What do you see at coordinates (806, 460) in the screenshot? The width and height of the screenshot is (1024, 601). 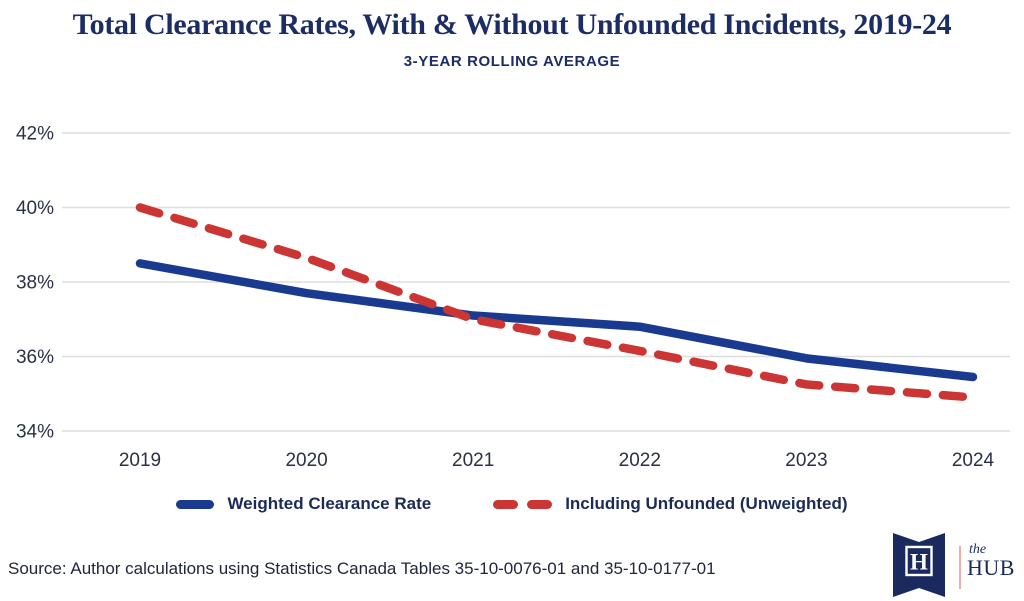 I see `x-tick-label: 2023` at bounding box center [806, 460].